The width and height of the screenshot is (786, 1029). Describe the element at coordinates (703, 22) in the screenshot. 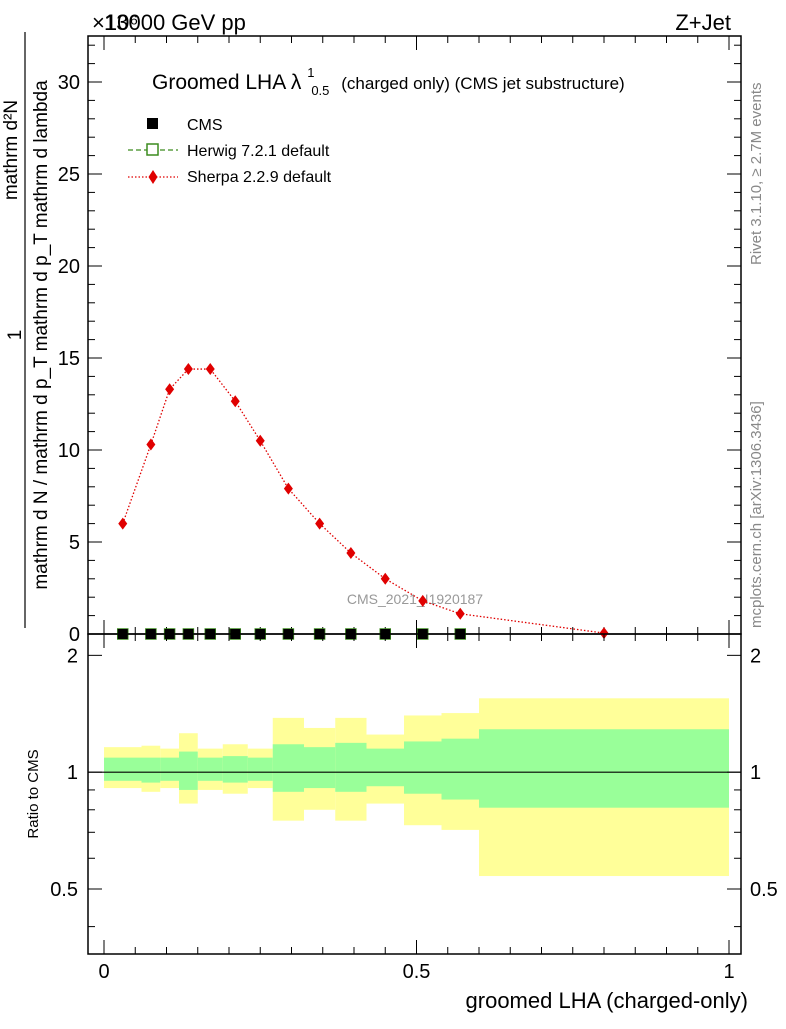

I see `process-label: Z+Jet` at that location.